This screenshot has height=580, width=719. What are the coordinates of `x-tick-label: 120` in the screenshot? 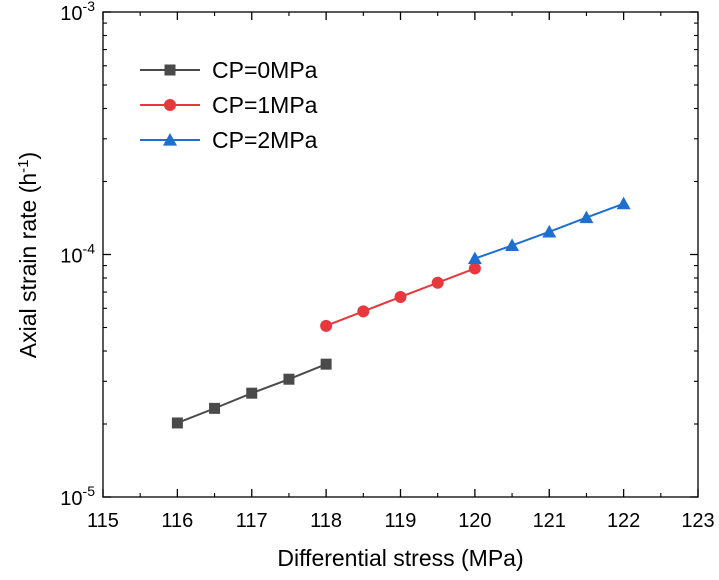 It's located at (474, 521).